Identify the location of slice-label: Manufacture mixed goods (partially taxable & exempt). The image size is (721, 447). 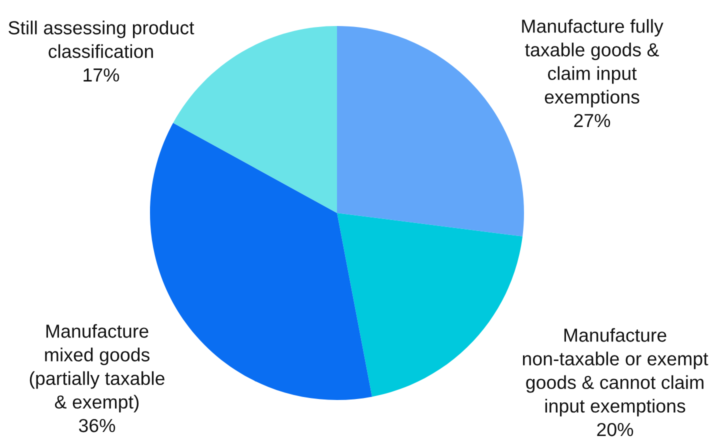
(97, 368).